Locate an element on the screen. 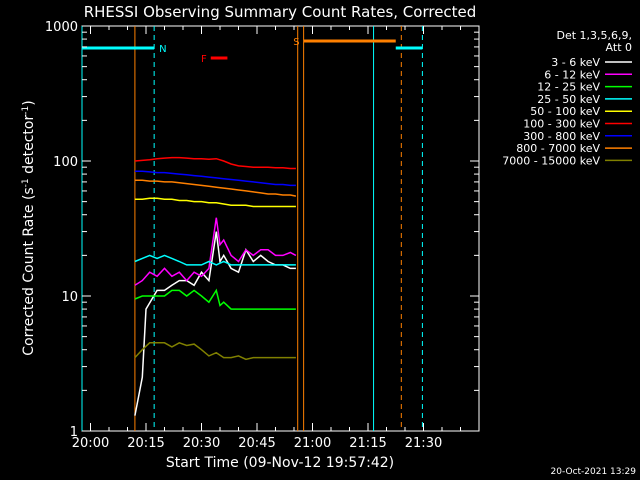 This screenshot has width=640, height=480. y-tick-label: 10 is located at coordinates (69, 297).